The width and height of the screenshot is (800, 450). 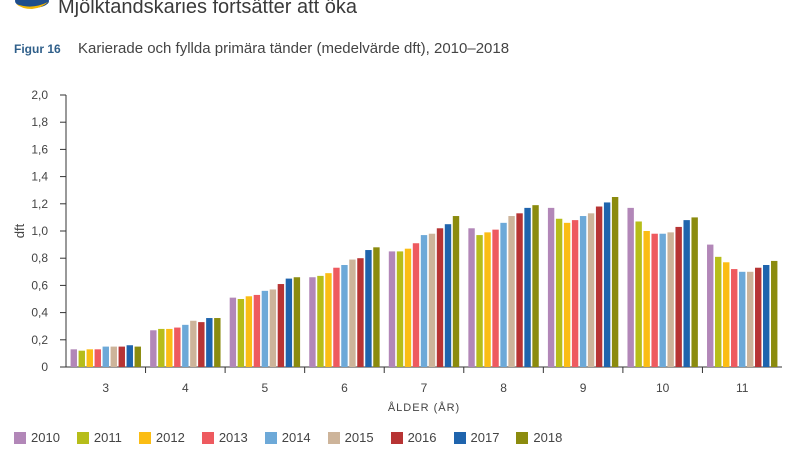 I want to click on x-tick-label: 7, so click(x=424, y=388).